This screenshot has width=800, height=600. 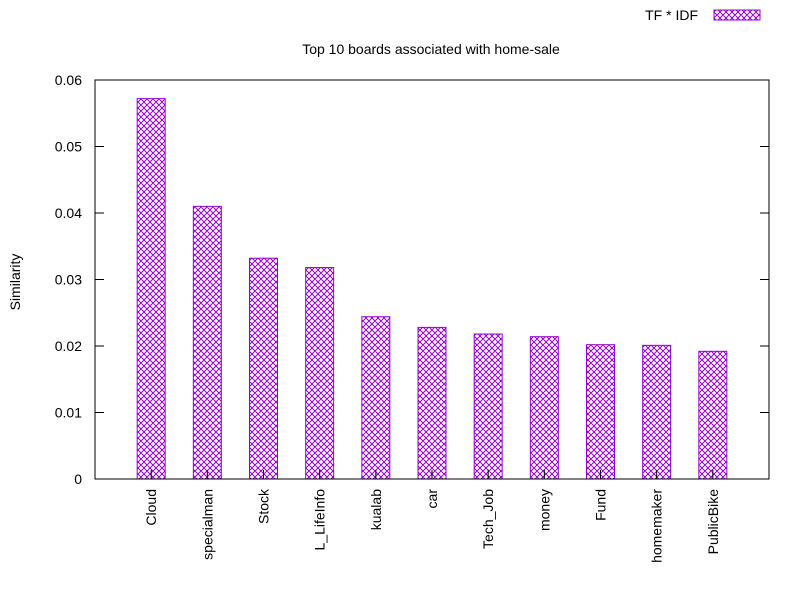 I want to click on bar-car, so click(x=432, y=403).